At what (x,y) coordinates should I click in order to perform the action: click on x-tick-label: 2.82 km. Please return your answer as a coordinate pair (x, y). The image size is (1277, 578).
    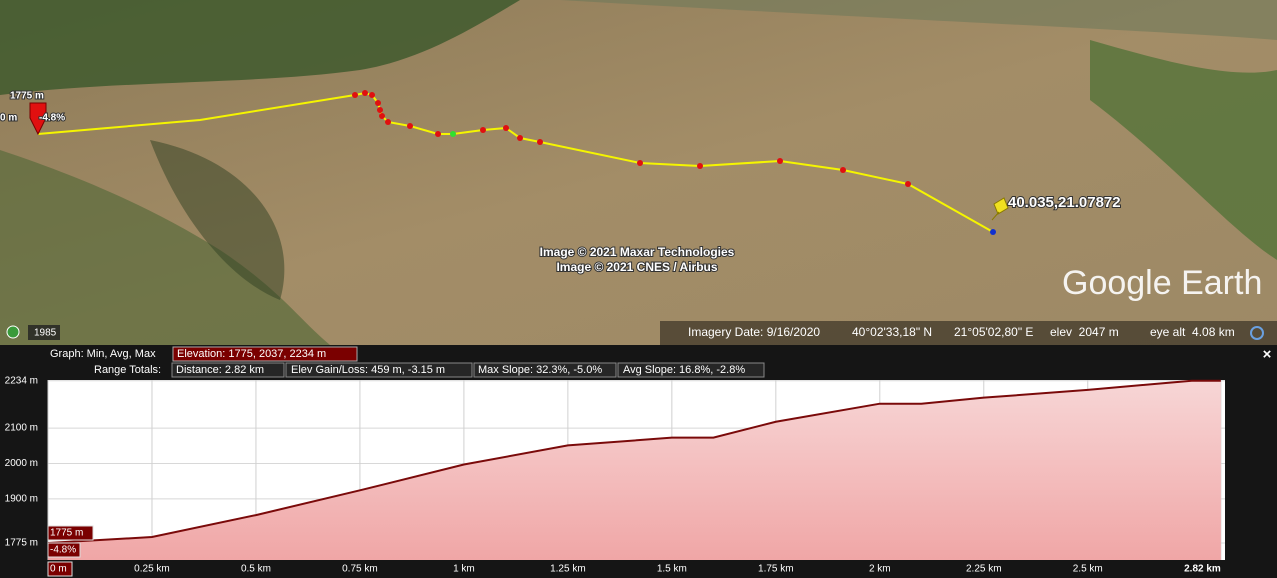
    Looking at the image, I should click on (1202, 569).